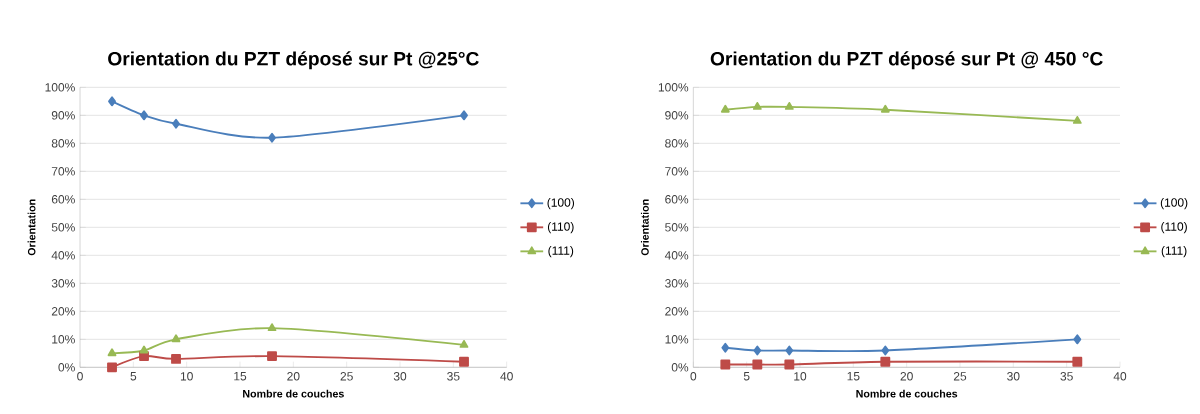 This screenshot has height=414, width=1200. Describe the element at coordinates (906, 60) in the screenshot. I see `chart-title: Orientation du PZT déposé sur Pt @ 450 °C` at that location.